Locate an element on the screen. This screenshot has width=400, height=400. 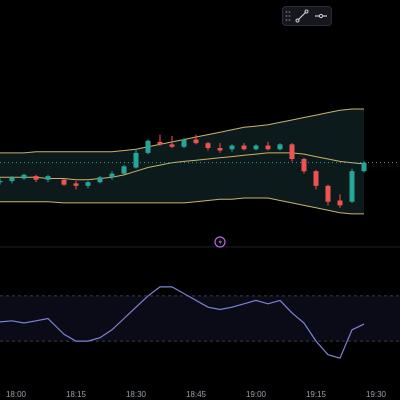
event-marker is located at coordinates (220, 242).